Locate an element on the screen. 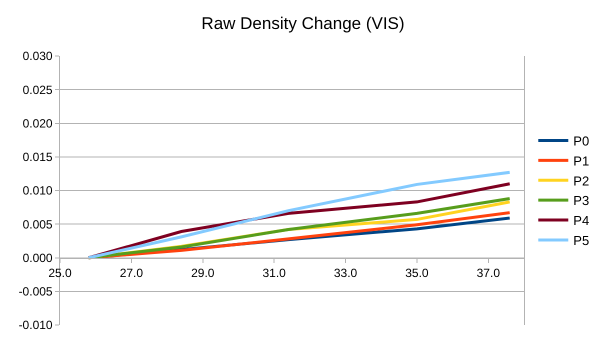 Image resolution: width=606 pixels, height=341 pixels. chart-title: Raw Density Change (VIS) is located at coordinates (303, 23).